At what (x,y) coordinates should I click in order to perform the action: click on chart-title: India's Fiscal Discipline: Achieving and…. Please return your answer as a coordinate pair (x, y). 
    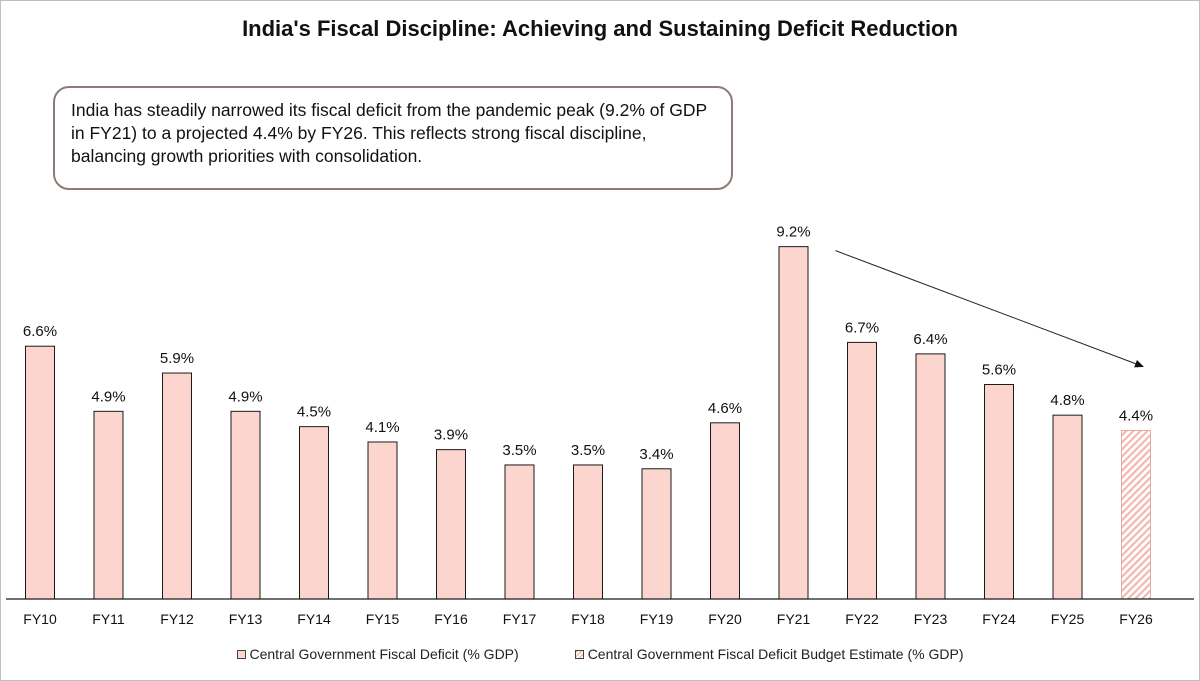
    Looking at the image, I should click on (600, 28).